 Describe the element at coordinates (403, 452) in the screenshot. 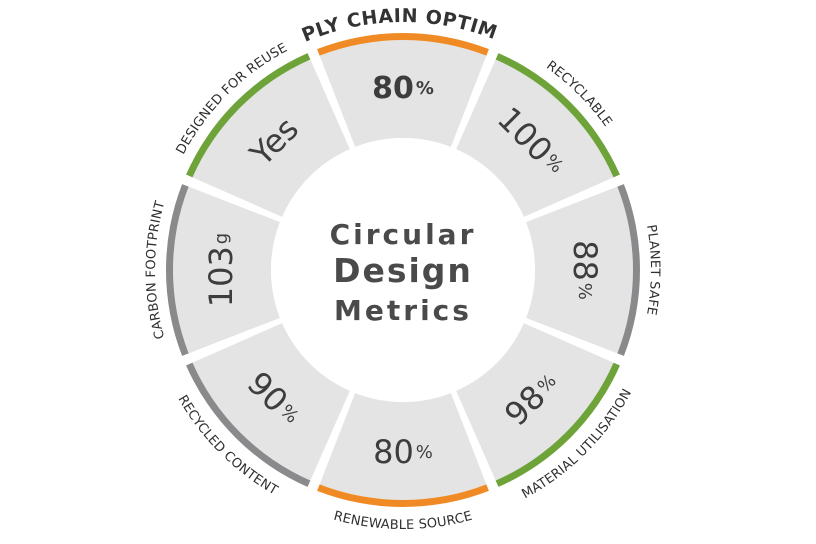

I see `segment-value-renewable-source: 80%` at that location.